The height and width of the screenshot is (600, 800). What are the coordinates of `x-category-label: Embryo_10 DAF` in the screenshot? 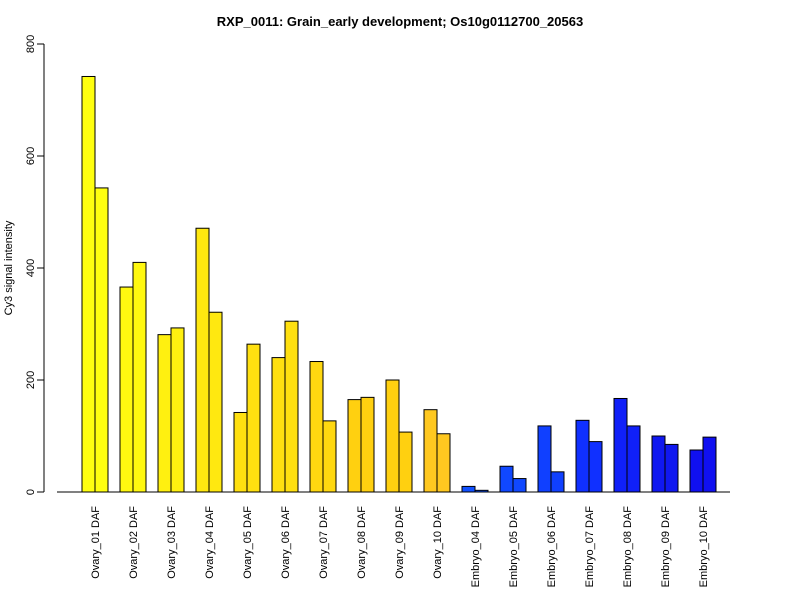 It's located at (704, 547).